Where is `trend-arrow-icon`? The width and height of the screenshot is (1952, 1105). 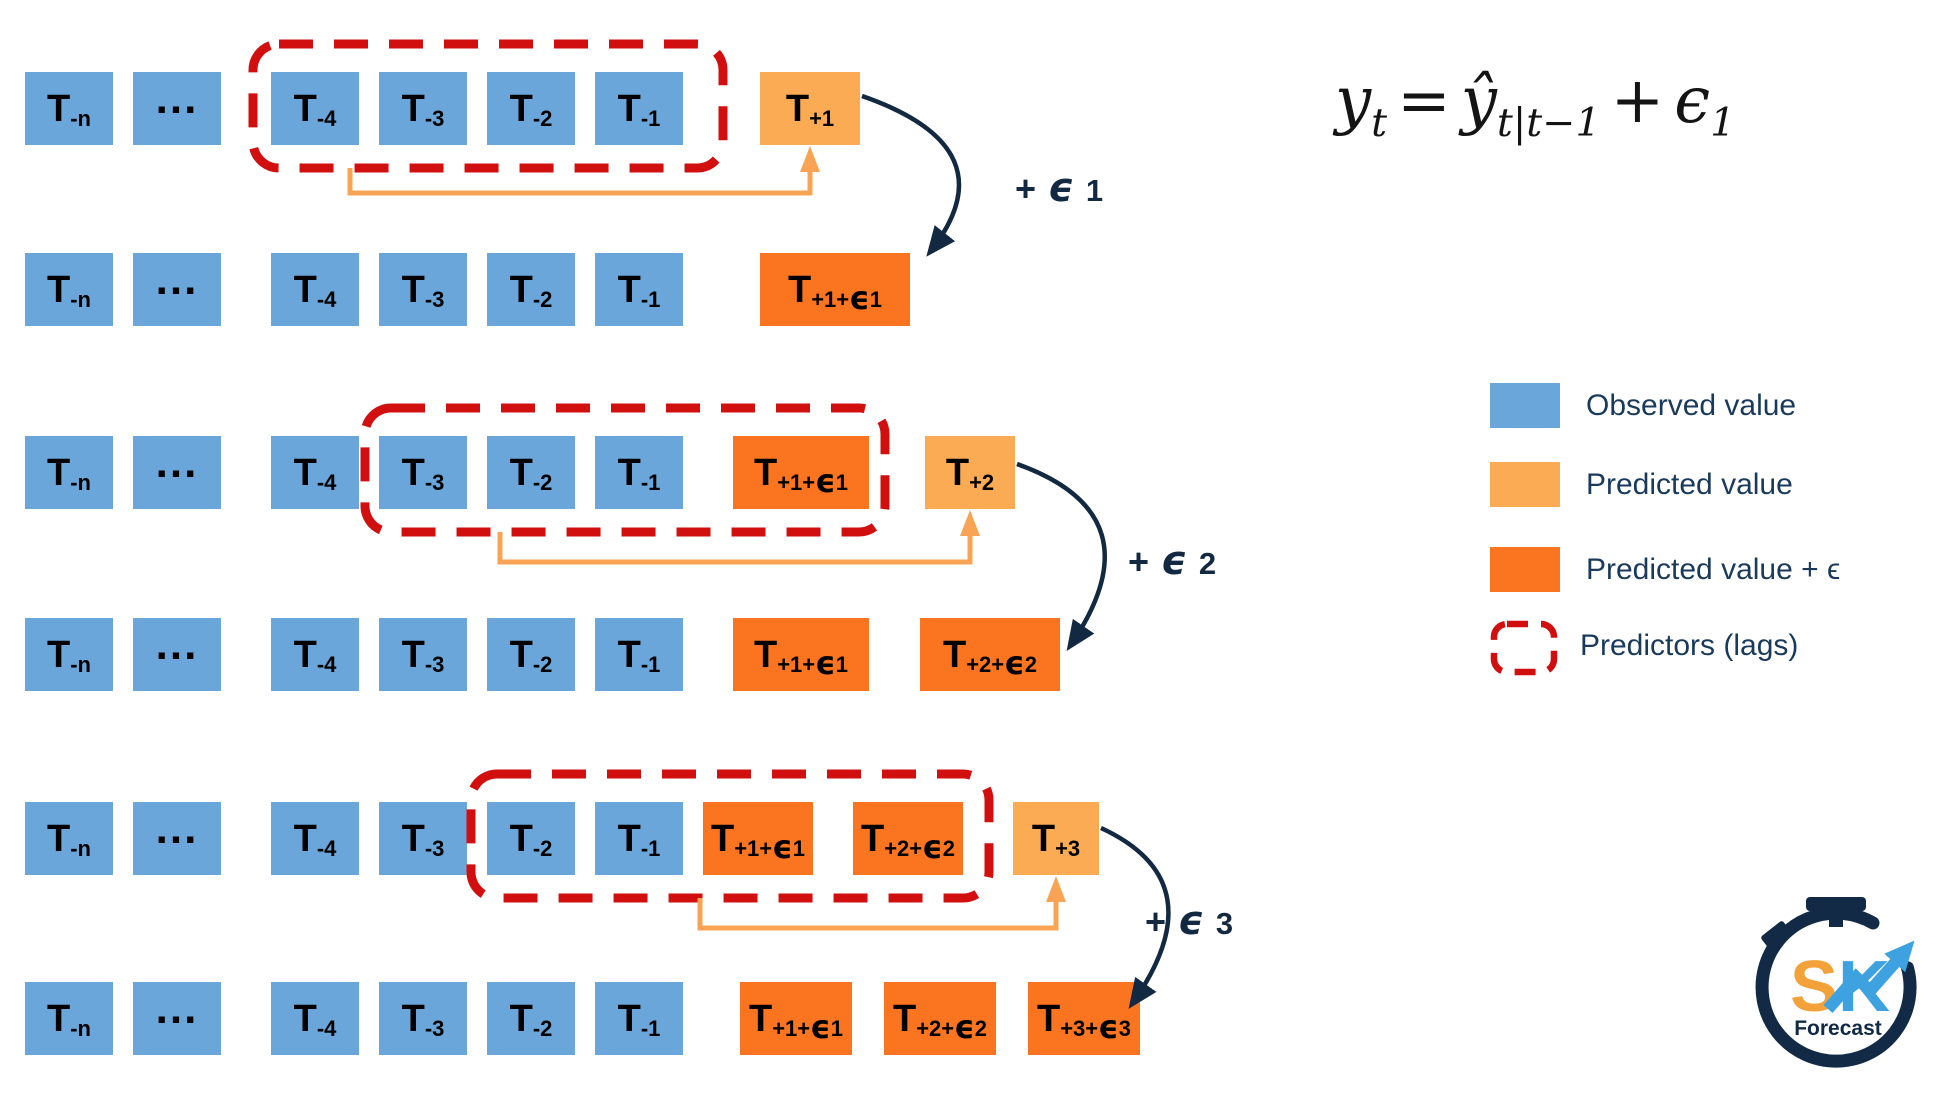
trend-arrow-icon is located at coordinates (1869, 976).